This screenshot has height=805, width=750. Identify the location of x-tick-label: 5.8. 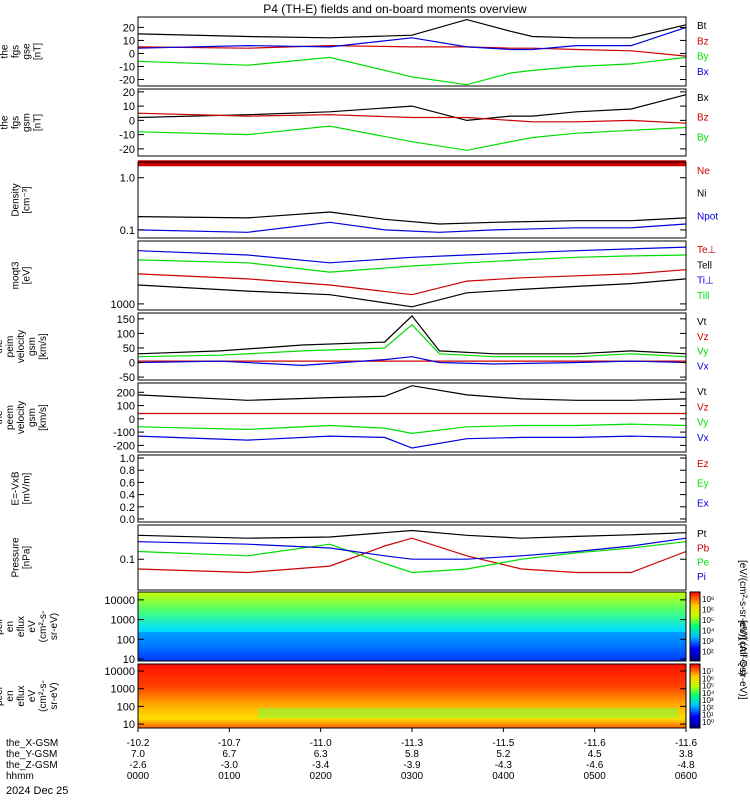
(412, 754).